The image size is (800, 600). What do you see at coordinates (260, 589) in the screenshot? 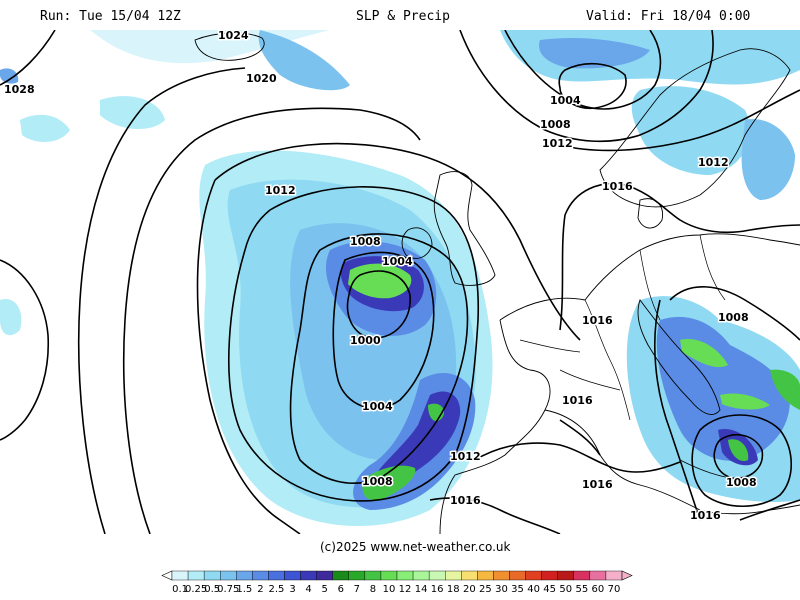
I see `scale-tick-label: 2` at bounding box center [260, 589].